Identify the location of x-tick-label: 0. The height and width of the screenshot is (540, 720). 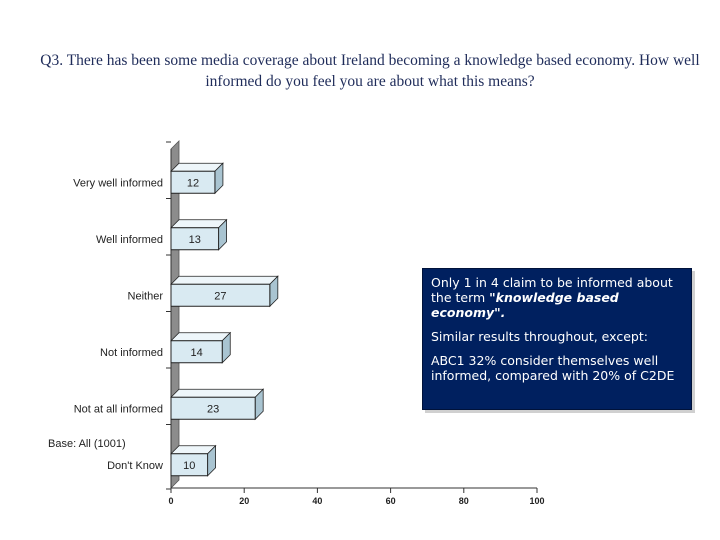
(170, 501).